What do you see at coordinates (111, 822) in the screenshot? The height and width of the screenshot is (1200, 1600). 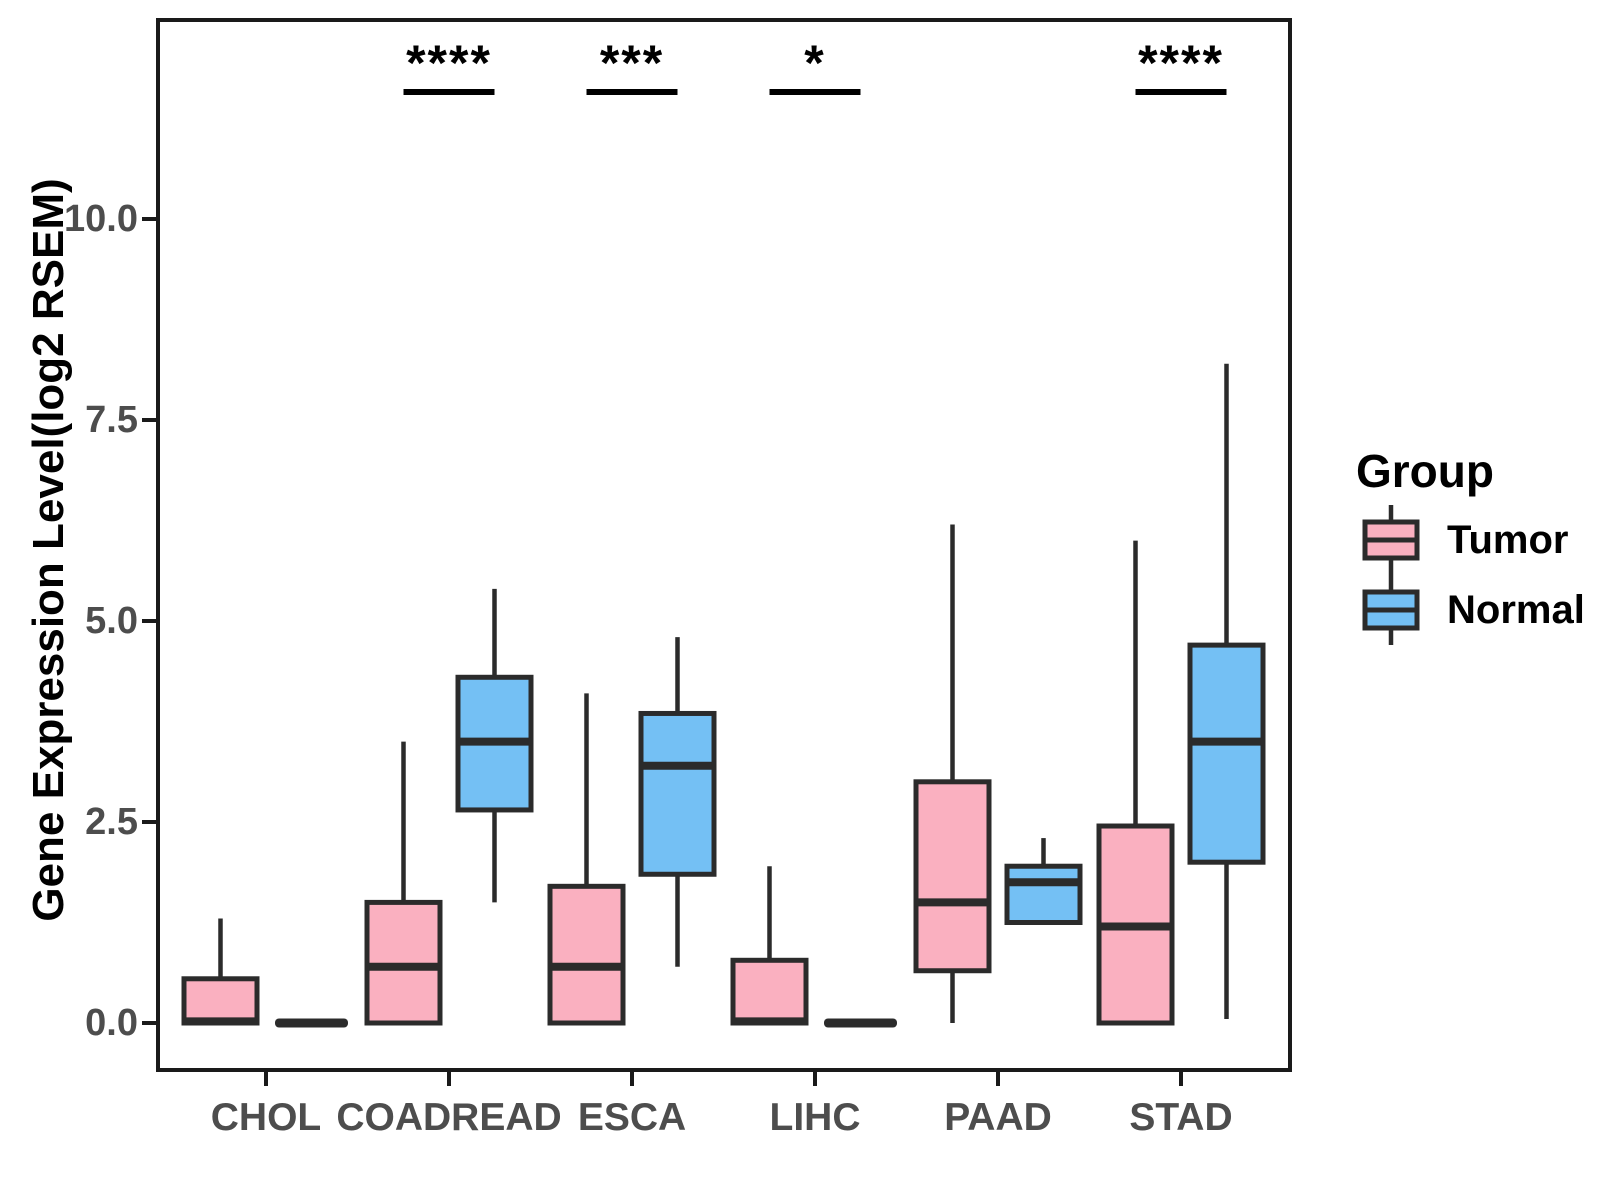 I see `y-tick-label: 2.5` at bounding box center [111, 822].